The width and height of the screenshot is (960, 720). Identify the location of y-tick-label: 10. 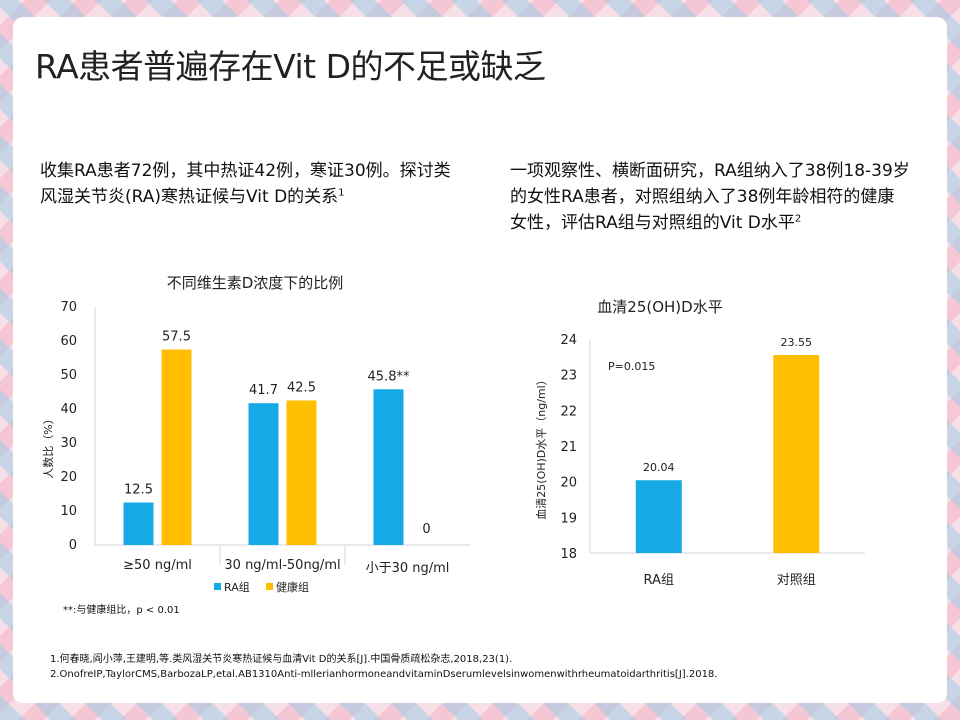
(68, 511).